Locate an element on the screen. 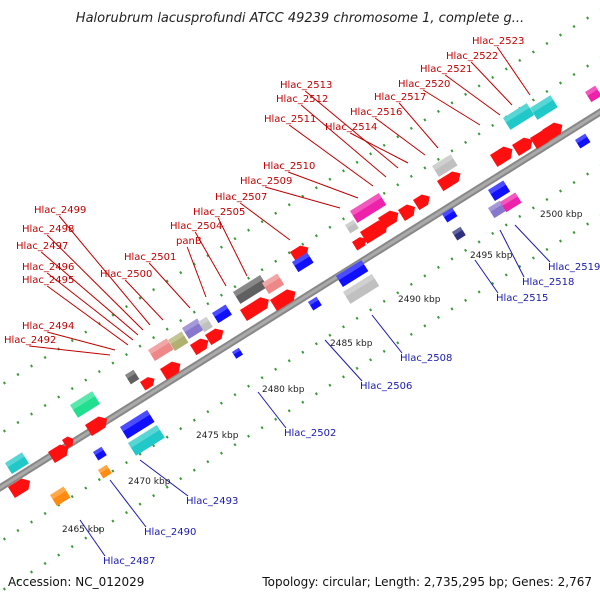 The image size is (600, 600). gene-label: Hlac_2519 is located at coordinates (574, 267).